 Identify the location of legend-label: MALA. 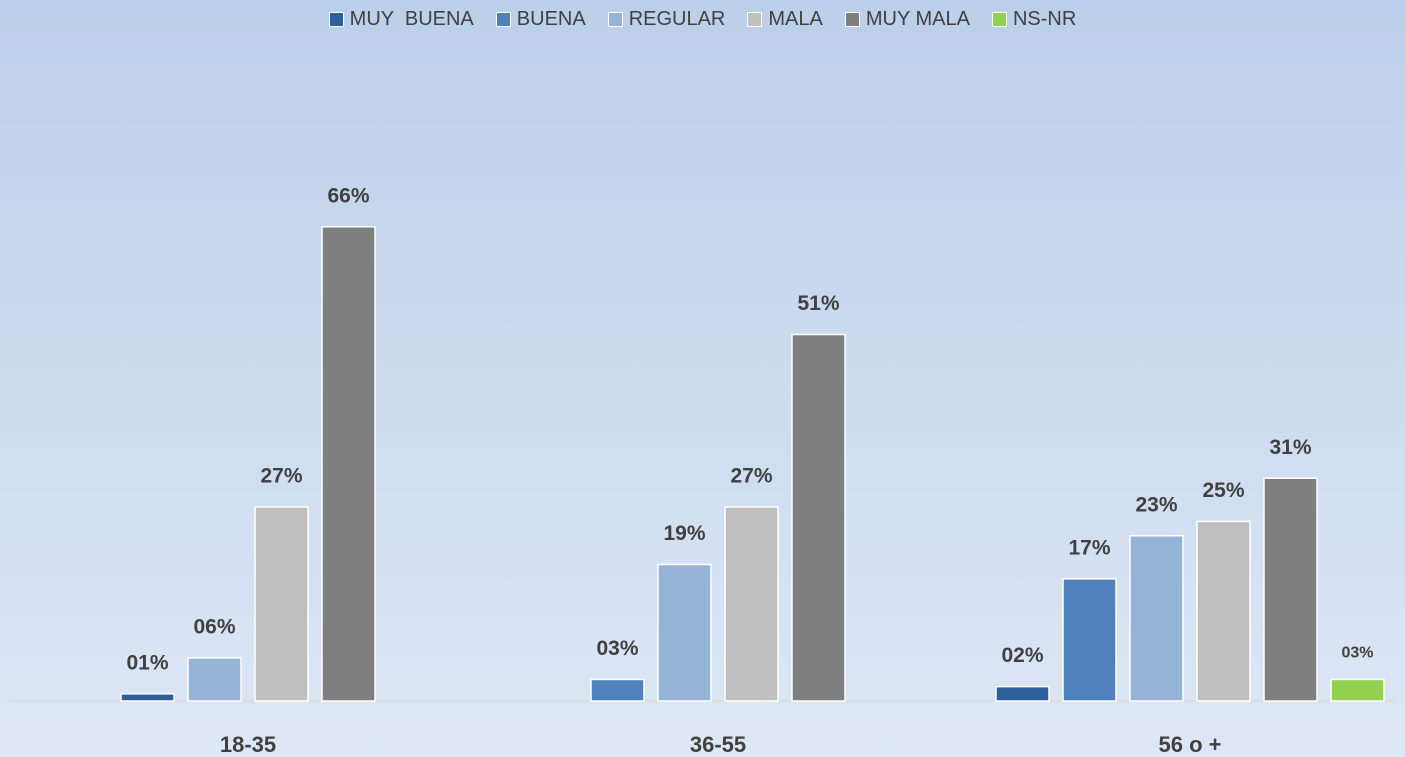
(795, 19).